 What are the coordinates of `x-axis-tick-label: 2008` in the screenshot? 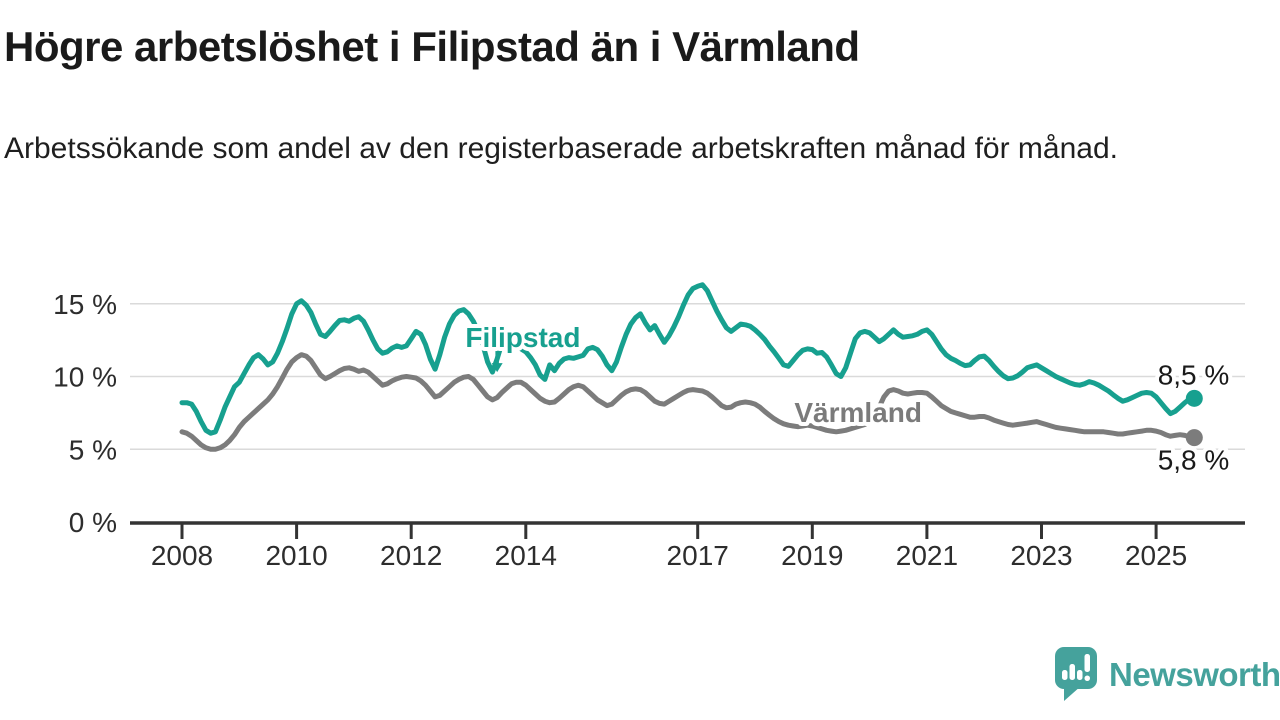 It's located at (182, 555).